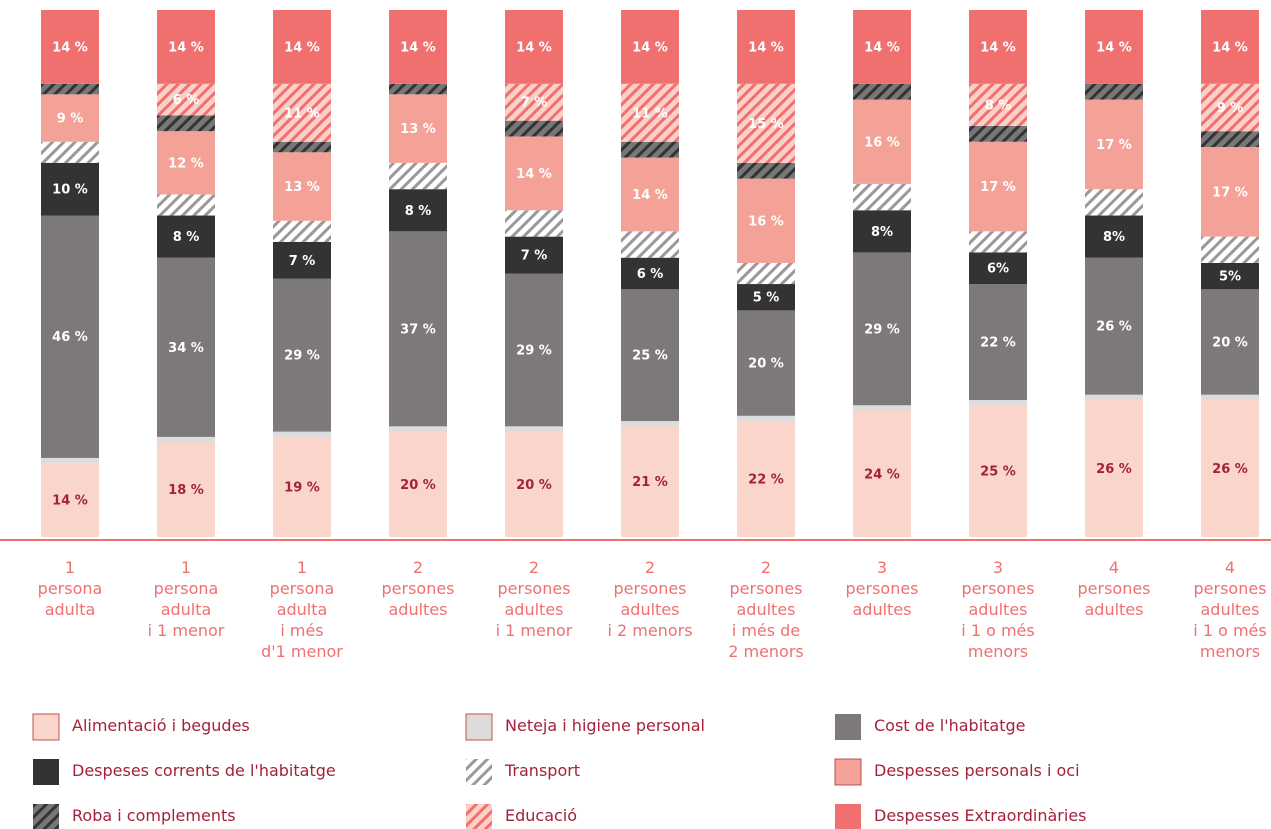 The height and width of the screenshot is (829, 1271). Describe the element at coordinates (1114, 588) in the screenshot. I see `x-tick-label: 4 persones adultes` at that location.